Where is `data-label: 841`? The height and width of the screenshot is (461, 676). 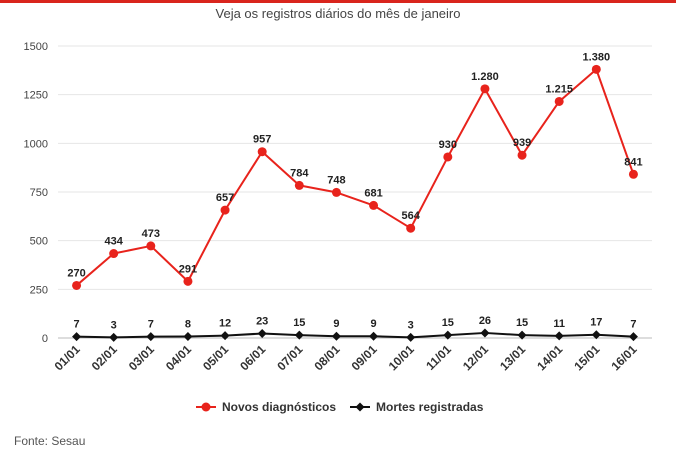 data-label: 841 is located at coordinates (633, 162).